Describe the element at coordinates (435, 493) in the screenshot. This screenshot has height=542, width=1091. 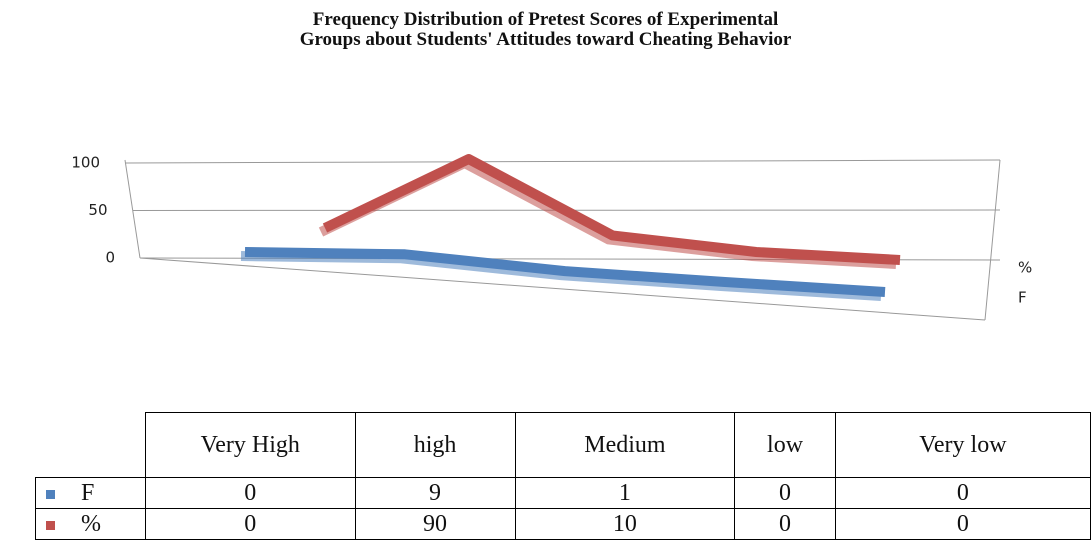
I see `value-cell: 9` at that location.